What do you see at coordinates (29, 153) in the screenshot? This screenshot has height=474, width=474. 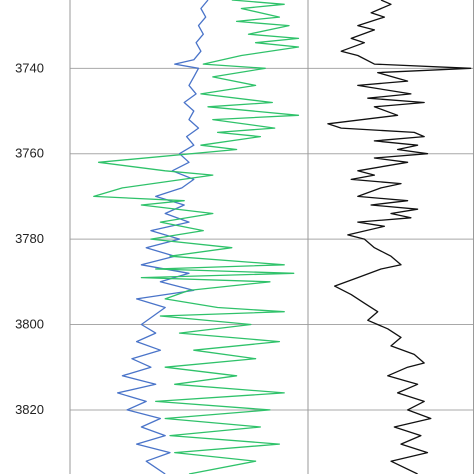 I see `y-tick-label-3760: 3760` at bounding box center [29, 153].